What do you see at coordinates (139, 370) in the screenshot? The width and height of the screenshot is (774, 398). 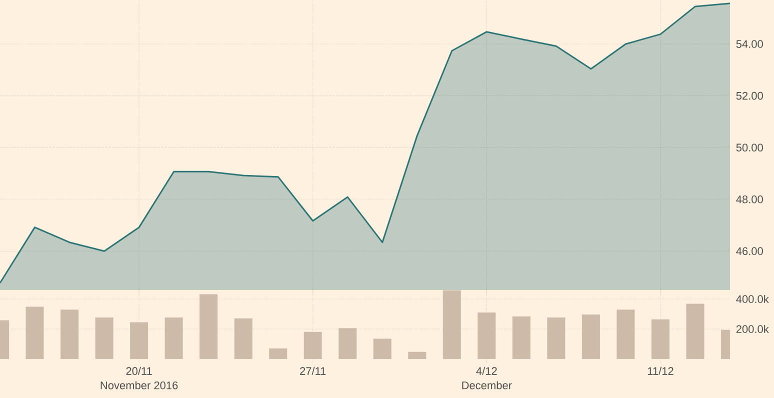 I see `x-tick-label: 20/11` at bounding box center [139, 370].